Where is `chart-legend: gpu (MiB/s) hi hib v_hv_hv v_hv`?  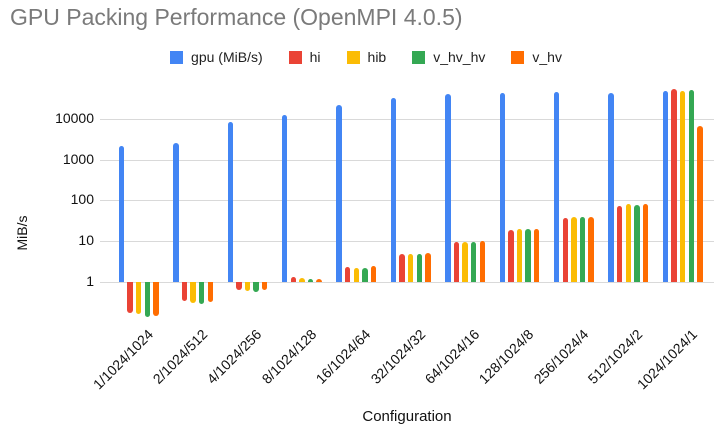 chart-legend: gpu (MiB/s) hi hib v_hv_hv v_hv is located at coordinates (366, 57).